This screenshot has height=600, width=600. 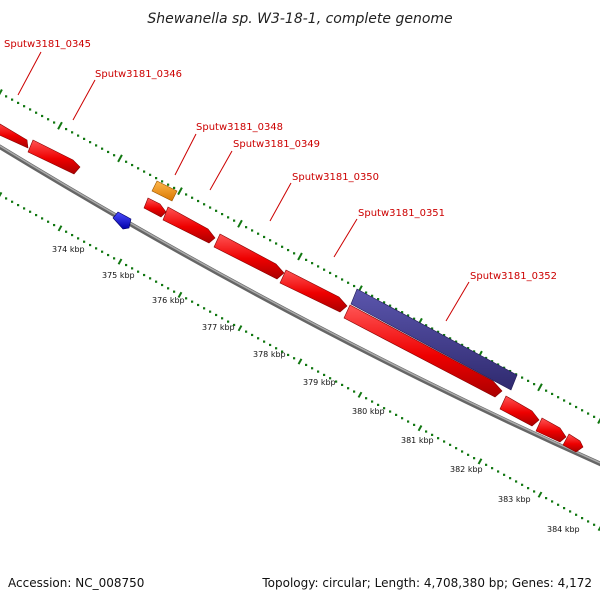 I want to click on purple-feature-bar, so click(x=434, y=339).